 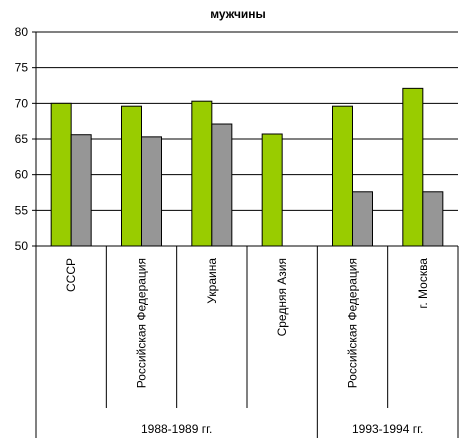 I want to click on y-tick-label: 60, so click(x=22, y=175).